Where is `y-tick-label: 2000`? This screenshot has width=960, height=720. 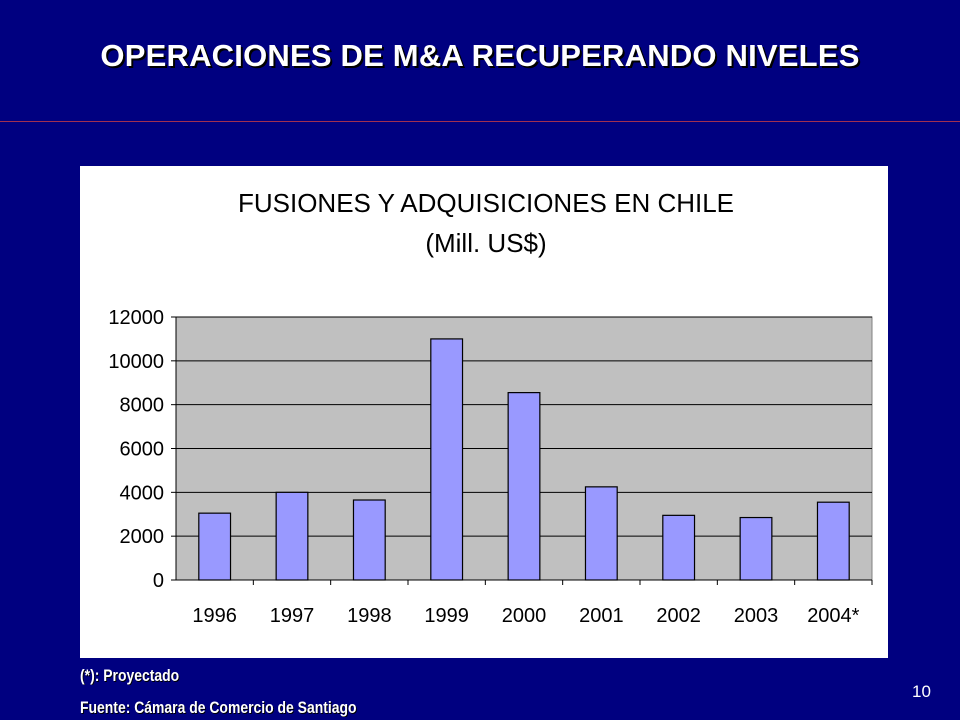 y-tick-label: 2000 is located at coordinates (142, 537).